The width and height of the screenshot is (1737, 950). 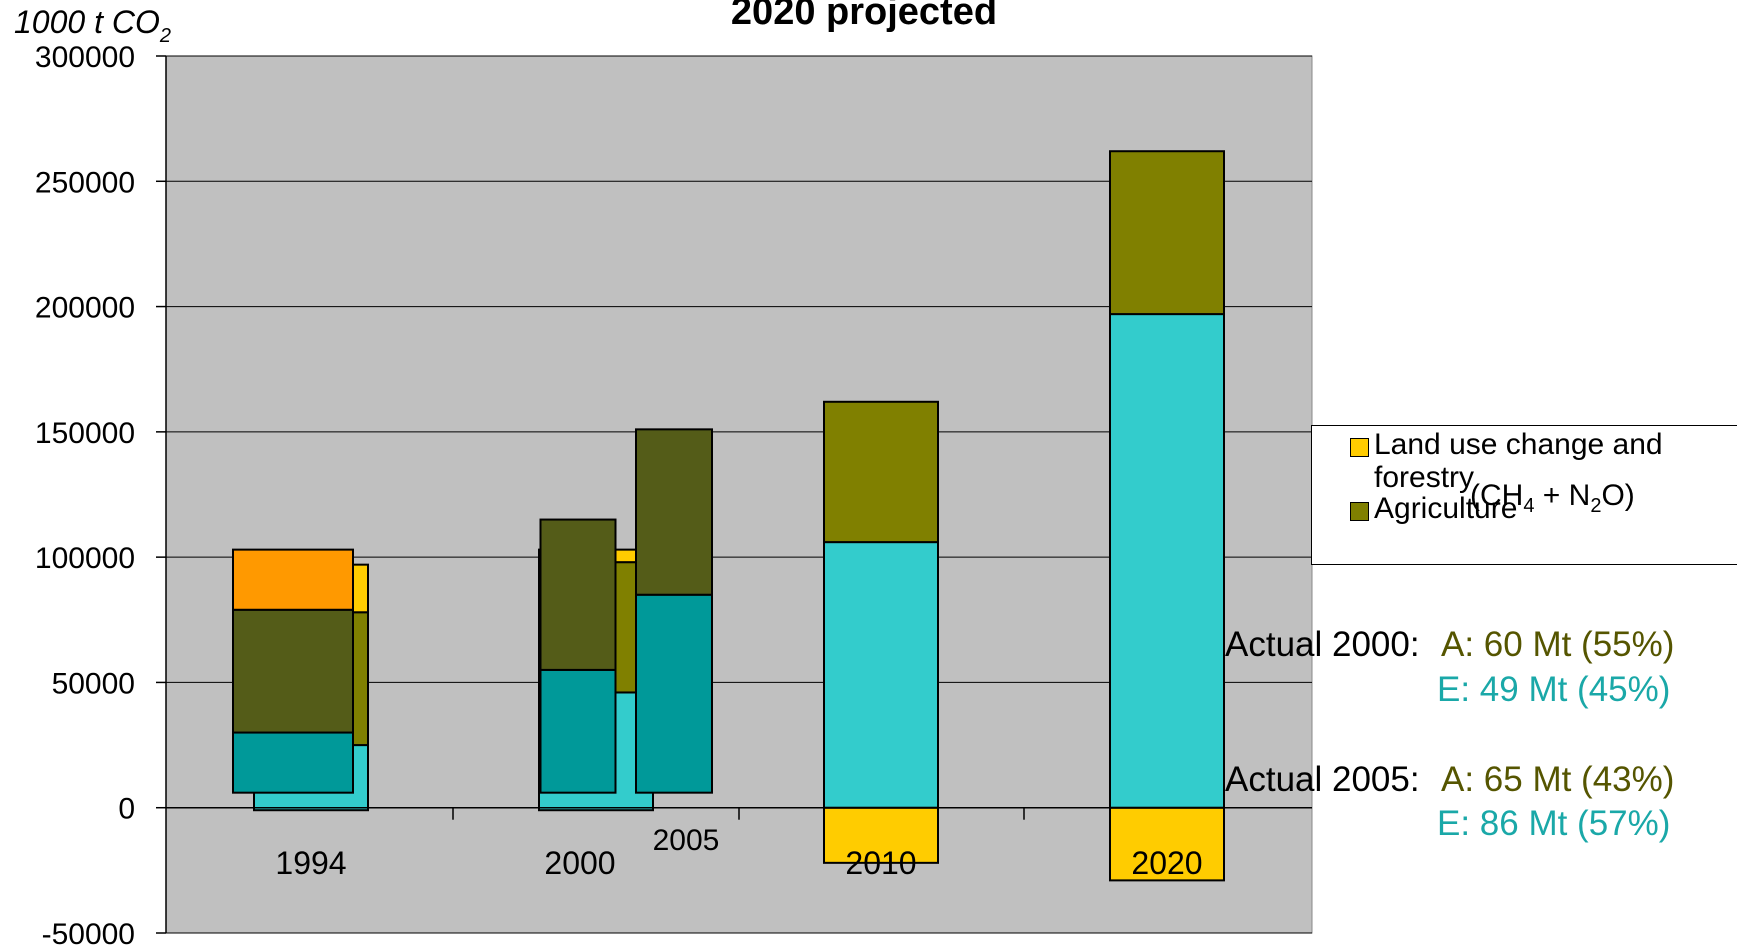 I want to click on annotation-actual-2000-agriculture: A: 60 Mt (55%), so click(x=1558, y=644).